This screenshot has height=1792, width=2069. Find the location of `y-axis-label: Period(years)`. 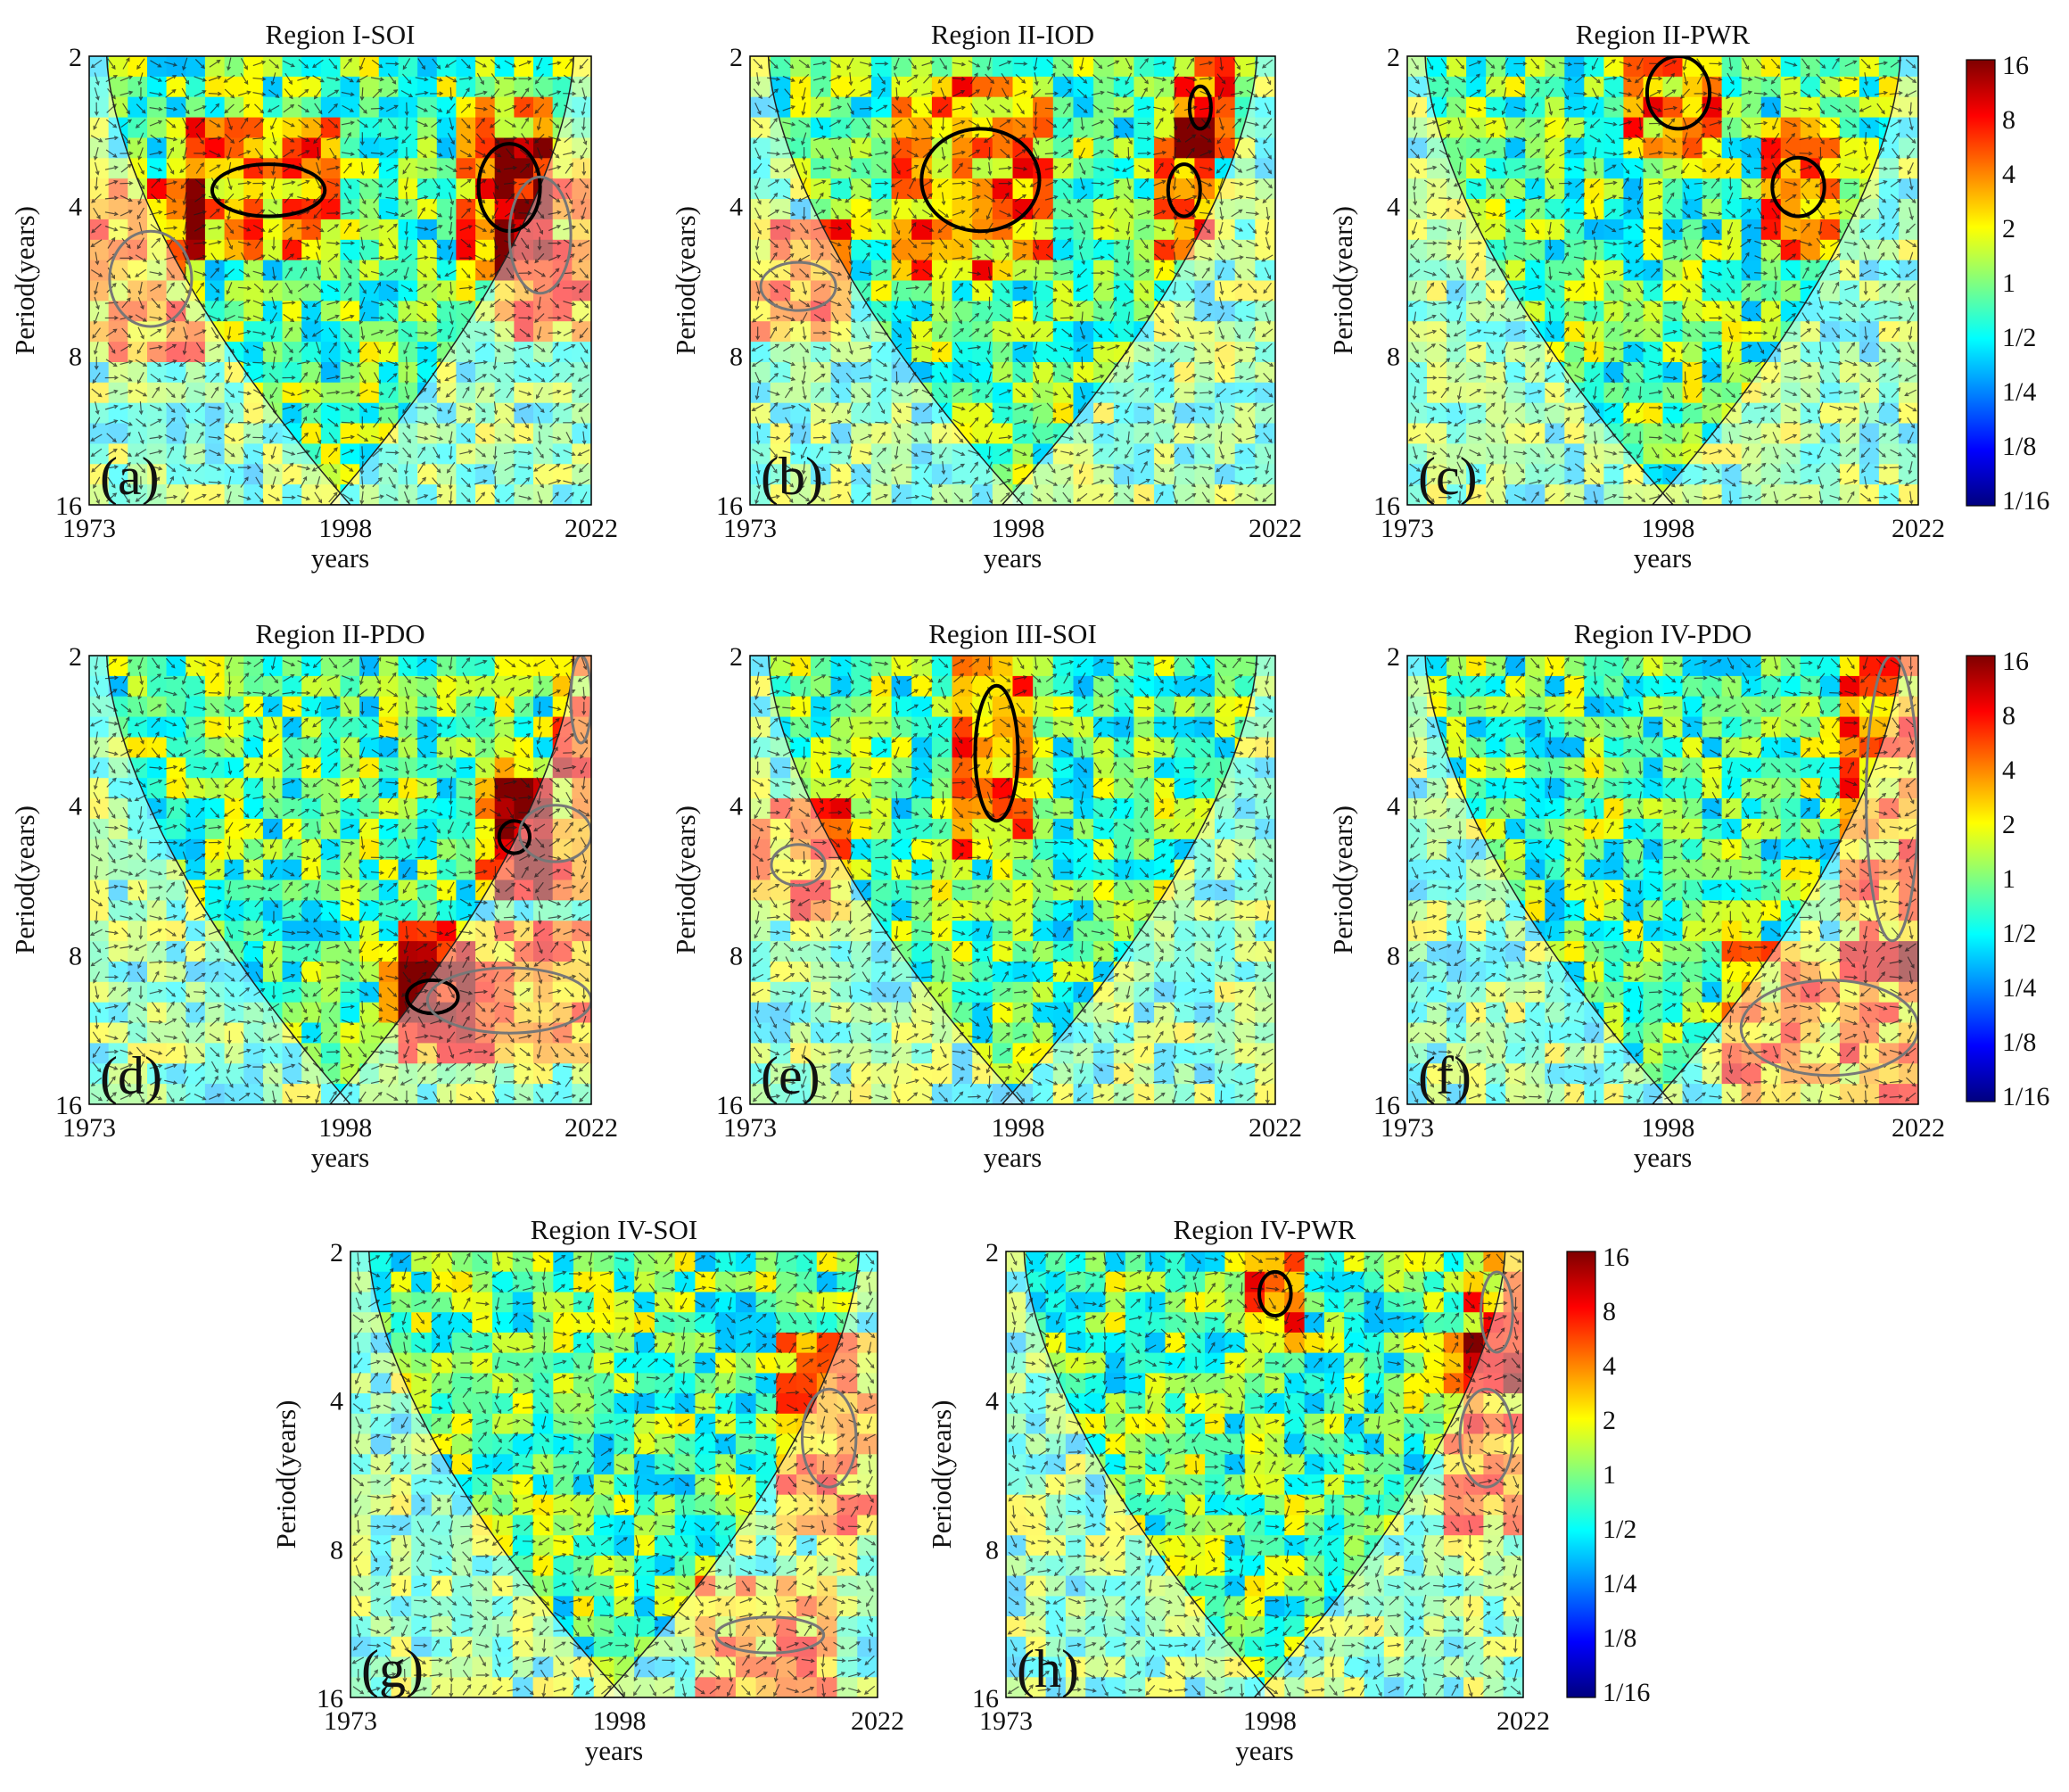

y-axis-label: Period(years) is located at coordinates (1343, 280).